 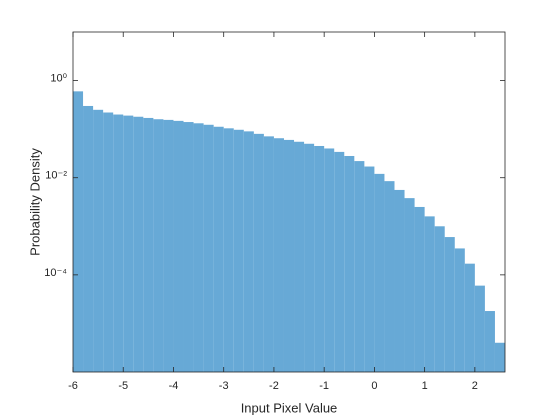 I want to click on x-tick-label: -2, so click(x=274, y=386).